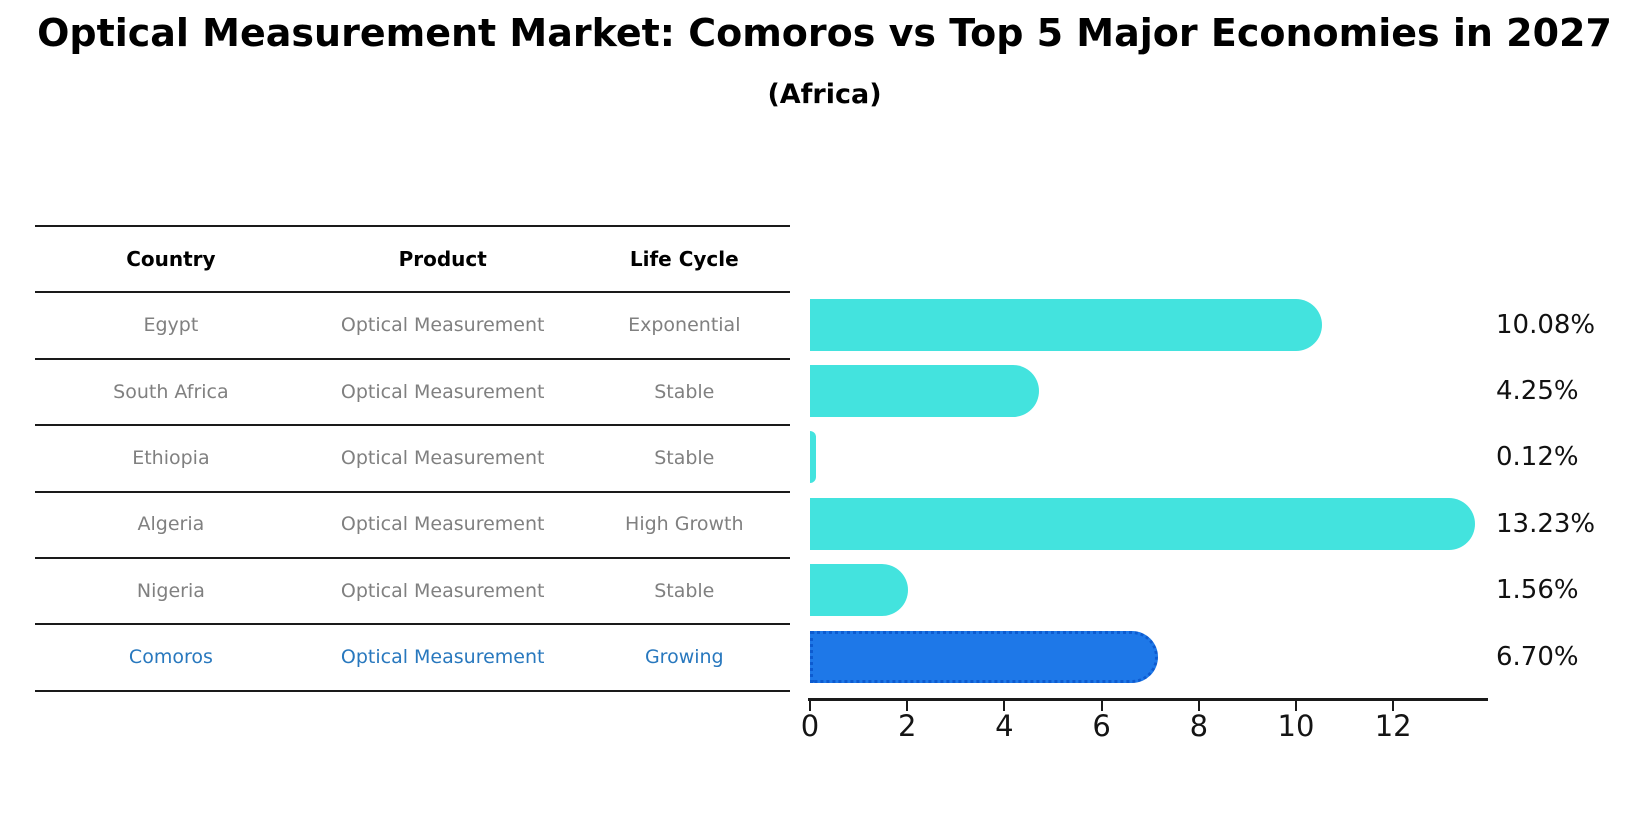 This screenshot has width=1649, height=823. I want to click on cell-country: Egypt, so click(171, 325).